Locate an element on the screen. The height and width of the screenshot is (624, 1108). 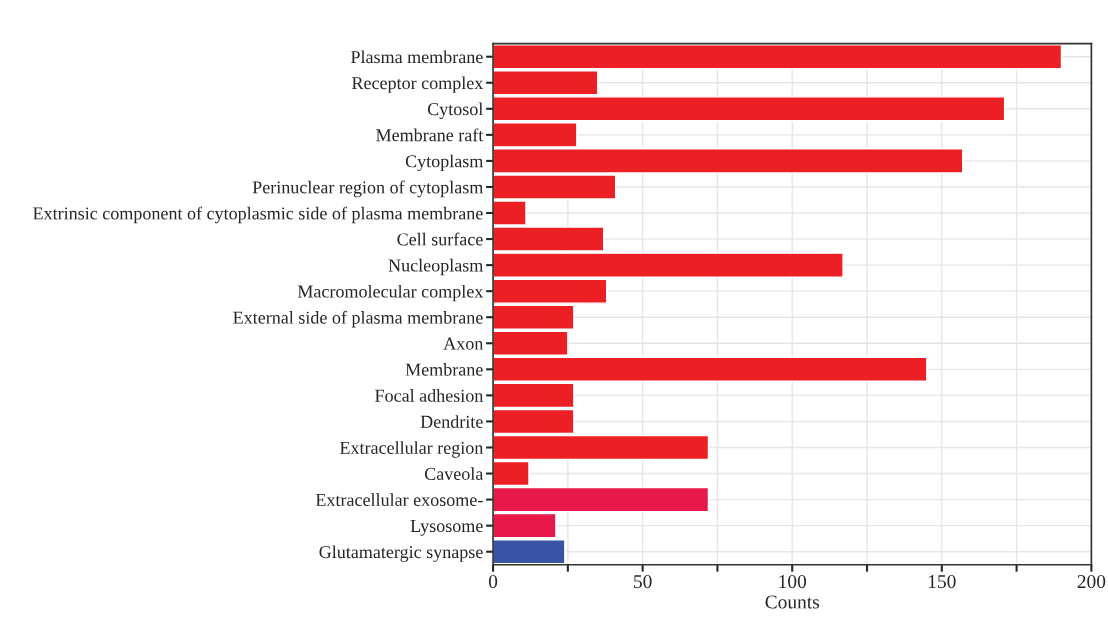
y-tick-label: Extracellular exosome- is located at coordinates (399, 500).